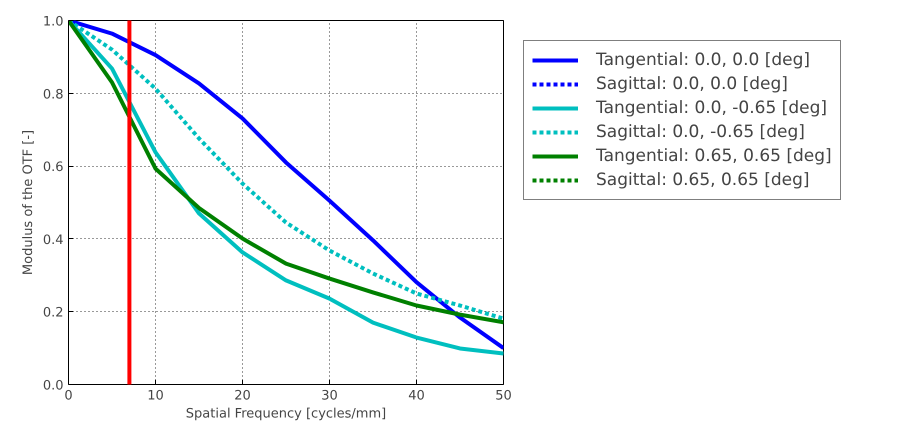  I want to click on y-tick-label: 0.6, so click(53, 168).